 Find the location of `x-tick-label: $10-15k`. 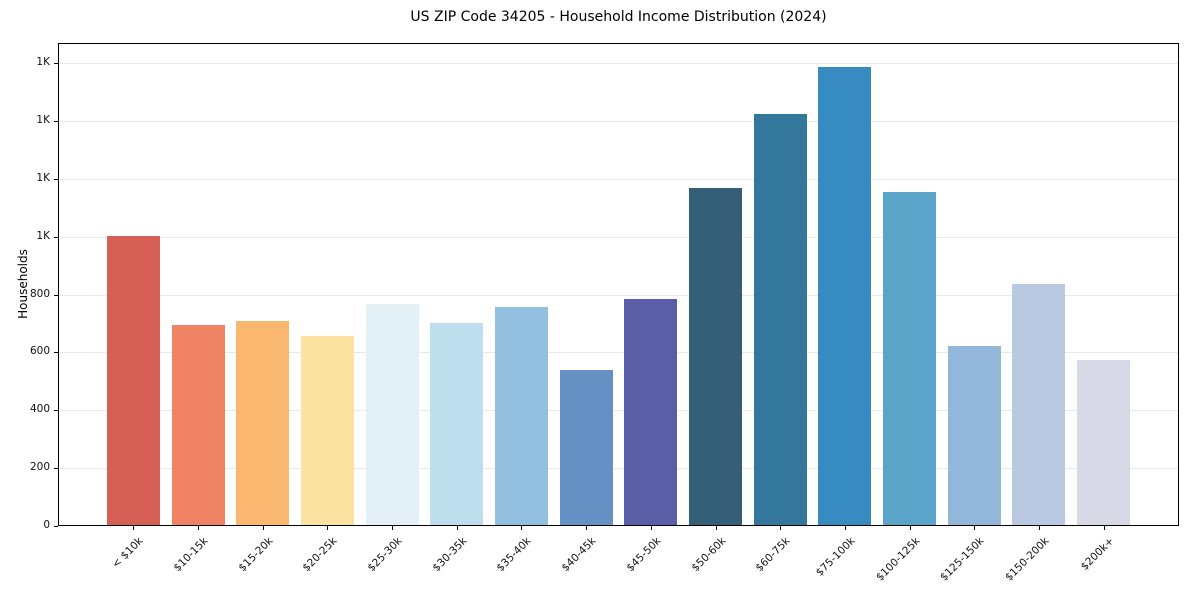

x-tick-label: $10-15k is located at coordinates (191, 555).